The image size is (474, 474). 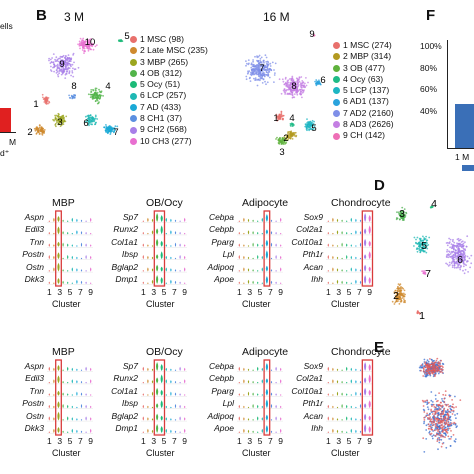 What do you see at coordinates (460, 260) in the screenshot?
I see `panel-d-cluster-label-6: 6` at bounding box center [460, 260].